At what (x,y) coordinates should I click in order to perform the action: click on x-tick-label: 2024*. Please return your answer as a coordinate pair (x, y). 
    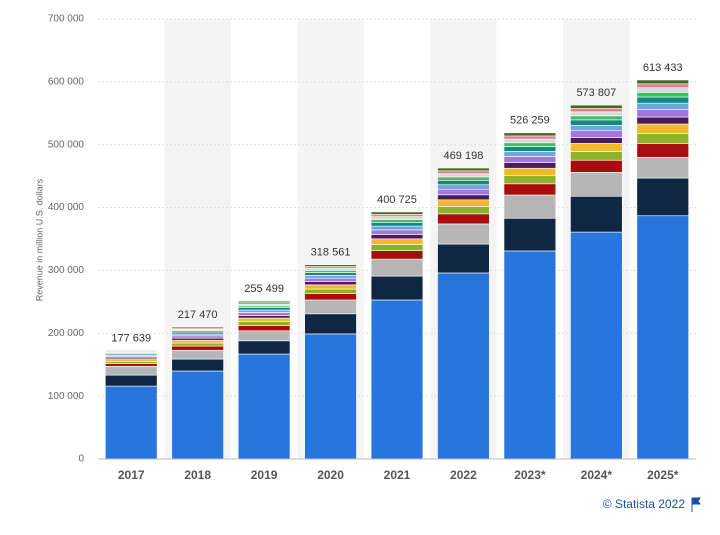
    Looking at the image, I should click on (597, 475).